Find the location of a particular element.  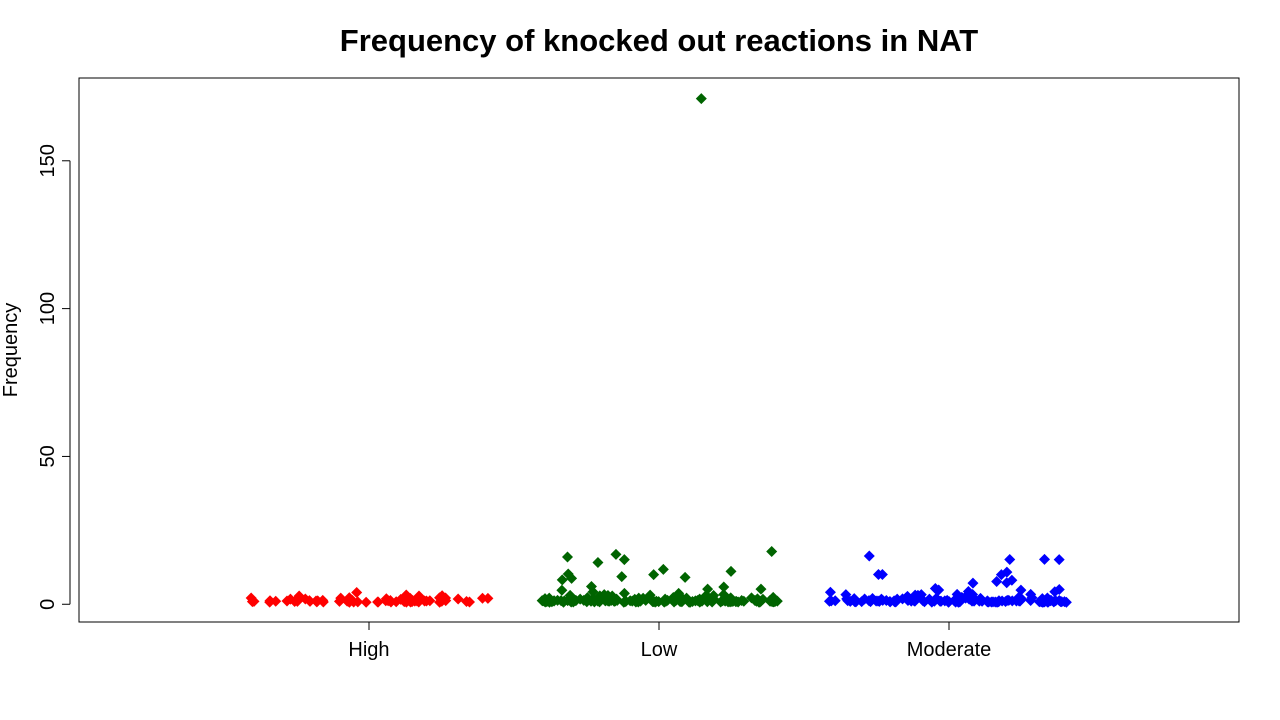

y-tick-label: 50 is located at coordinates (48, 456).